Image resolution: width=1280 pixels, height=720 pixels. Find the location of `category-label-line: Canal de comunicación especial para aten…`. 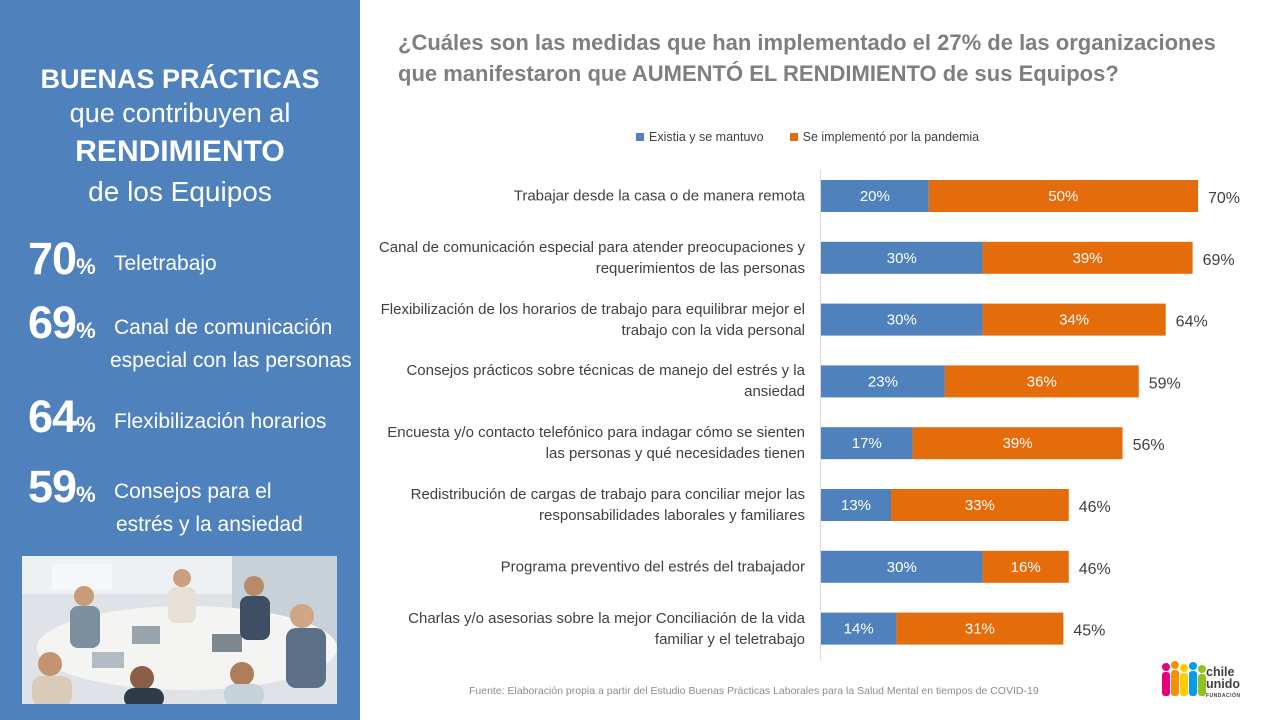

category-label-line: Canal de comunicación especial para aten… is located at coordinates (591, 247).